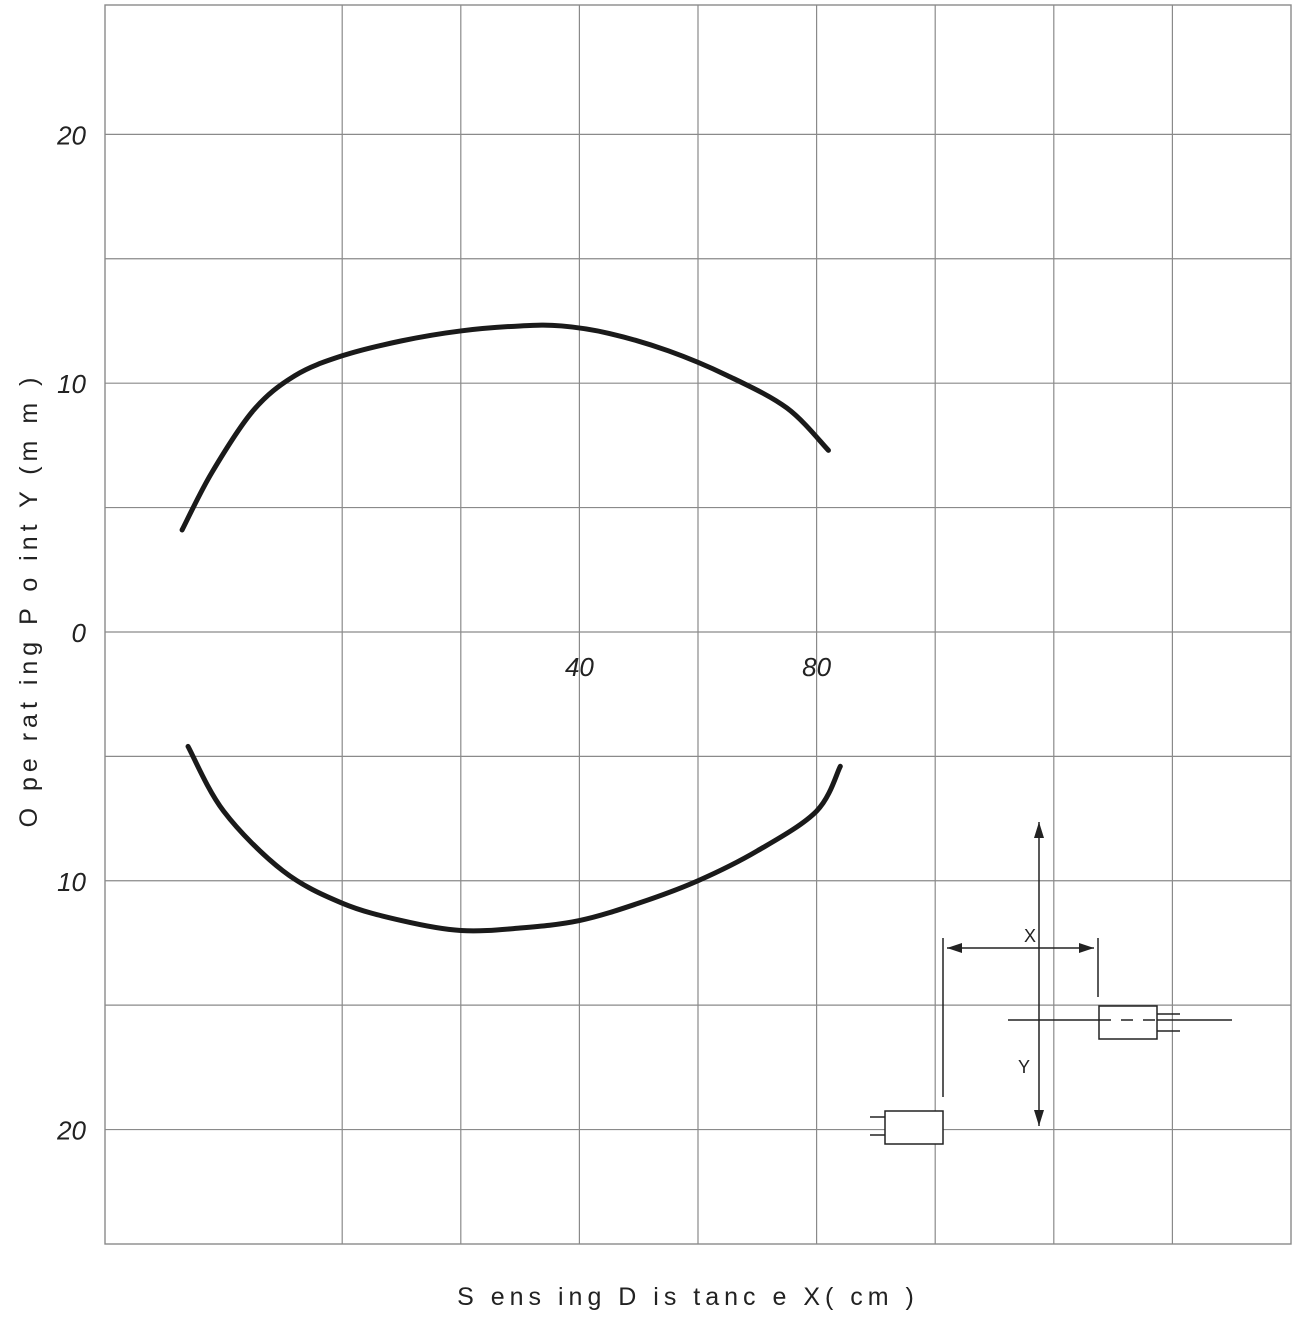 This screenshot has width=1302, height=1326. I want to click on diagram-x-label: X, so click(1030, 936).